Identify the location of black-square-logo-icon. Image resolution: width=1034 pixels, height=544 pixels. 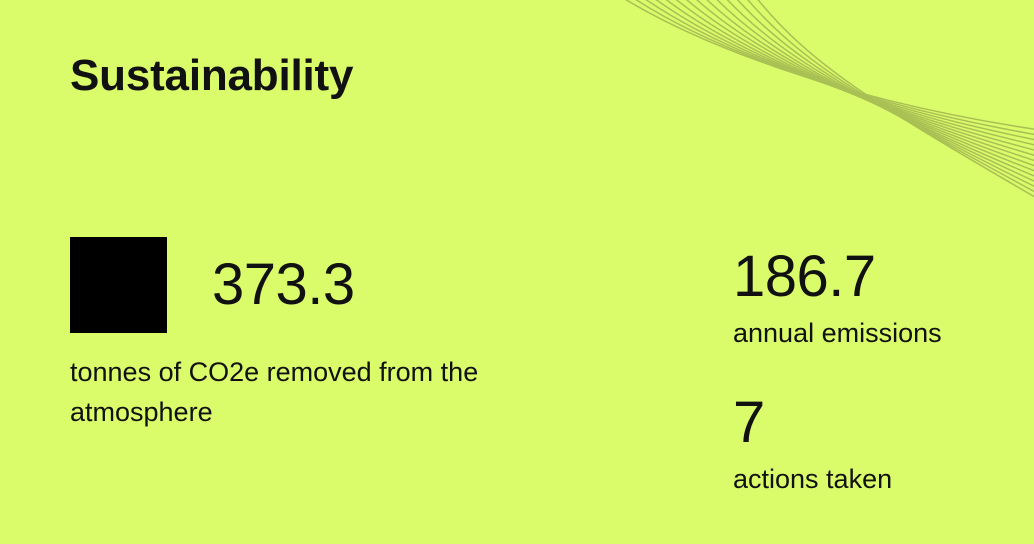
(118, 285).